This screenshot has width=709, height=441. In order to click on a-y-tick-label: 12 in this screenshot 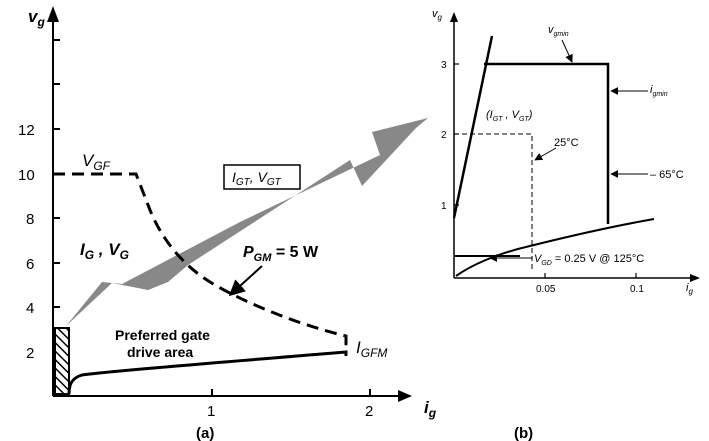, I will do `click(26, 130)`.